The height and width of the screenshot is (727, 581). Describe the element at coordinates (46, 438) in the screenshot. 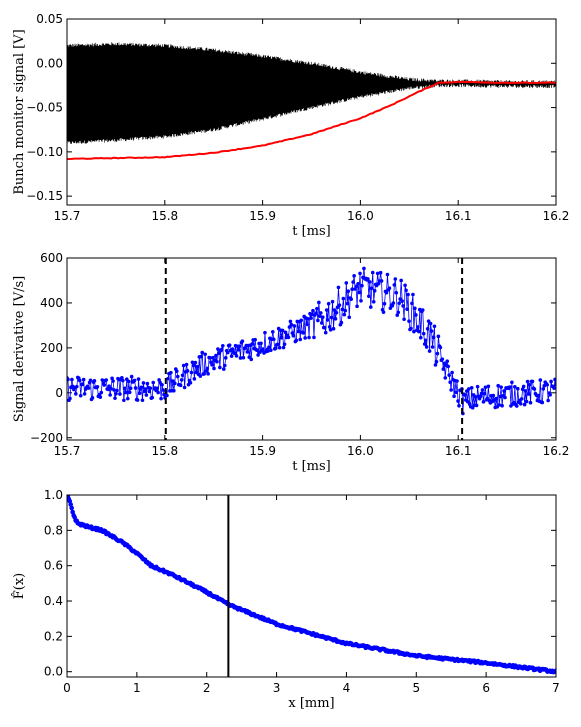

I see `y-tick-label: −200` at that location.